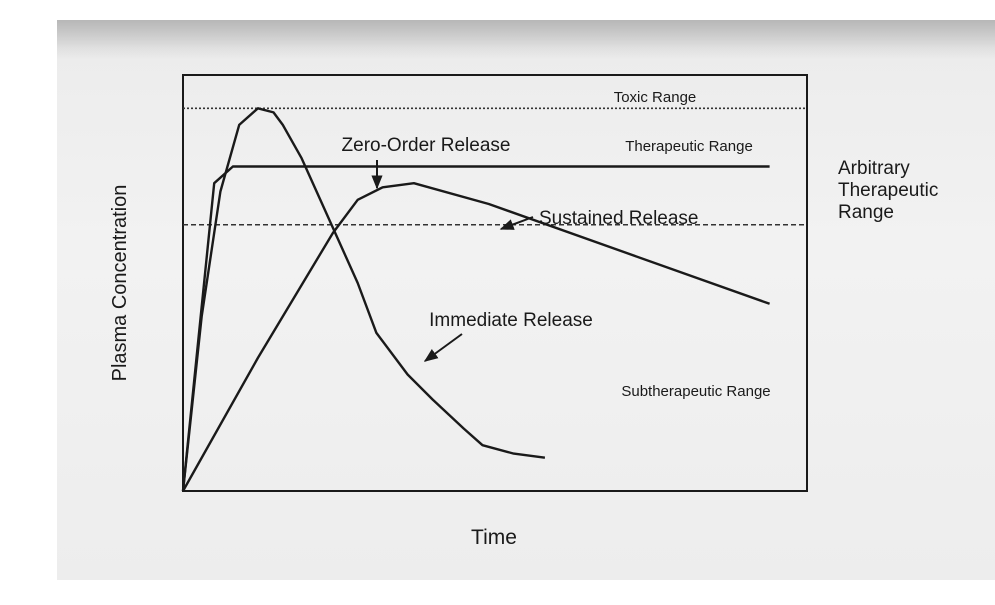 The height and width of the screenshot is (605, 995). What do you see at coordinates (120, 283) in the screenshot?
I see `y-axis-label: Plasma Concentration` at bounding box center [120, 283].